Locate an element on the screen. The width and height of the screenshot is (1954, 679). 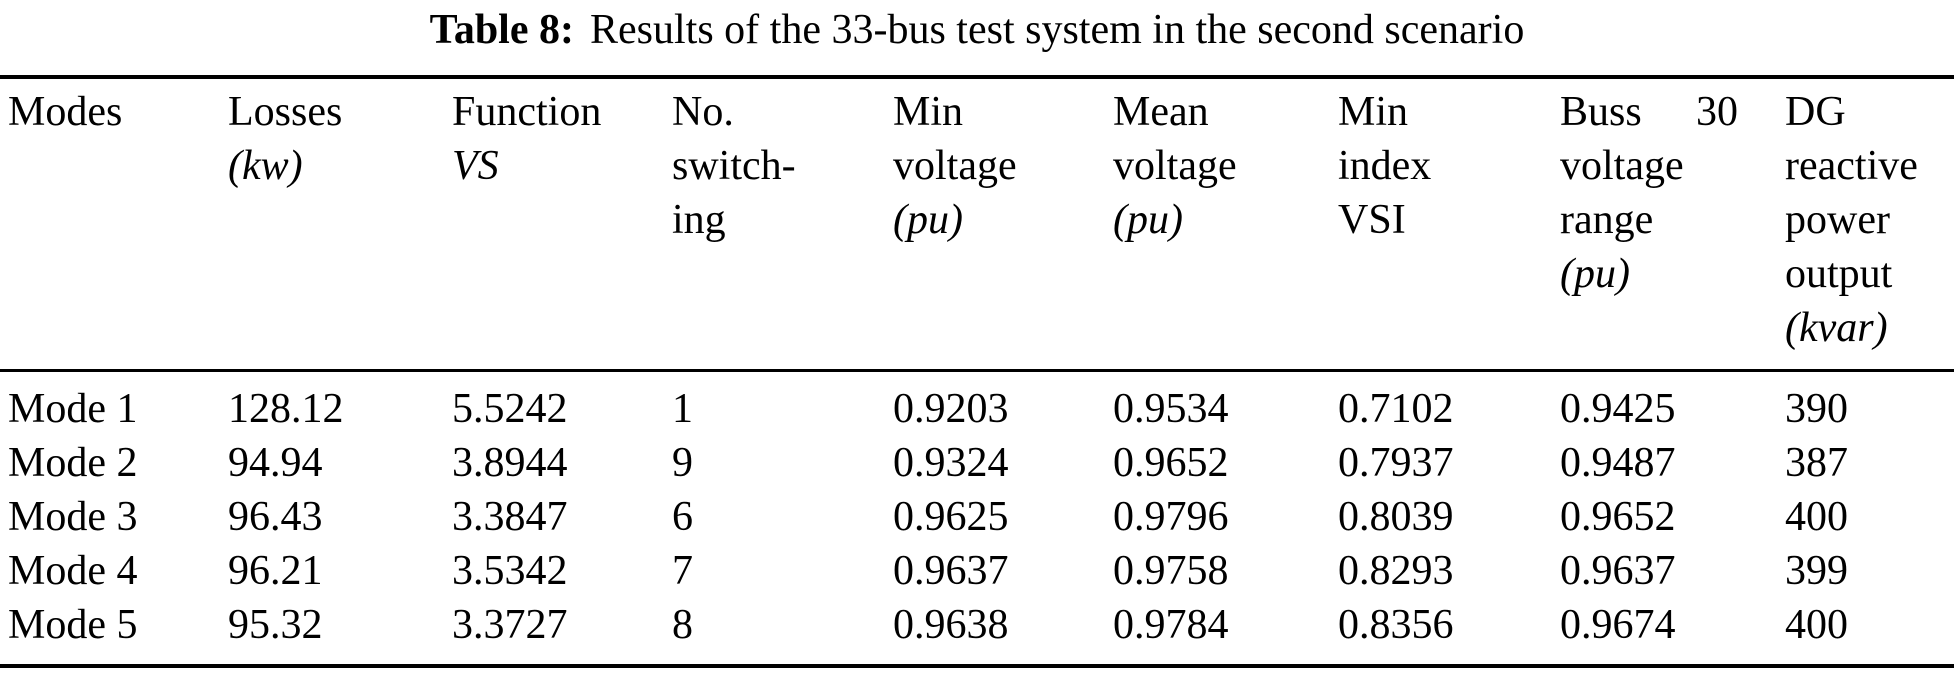
row-mode-label: Mode 4 is located at coordinates (73, 571).